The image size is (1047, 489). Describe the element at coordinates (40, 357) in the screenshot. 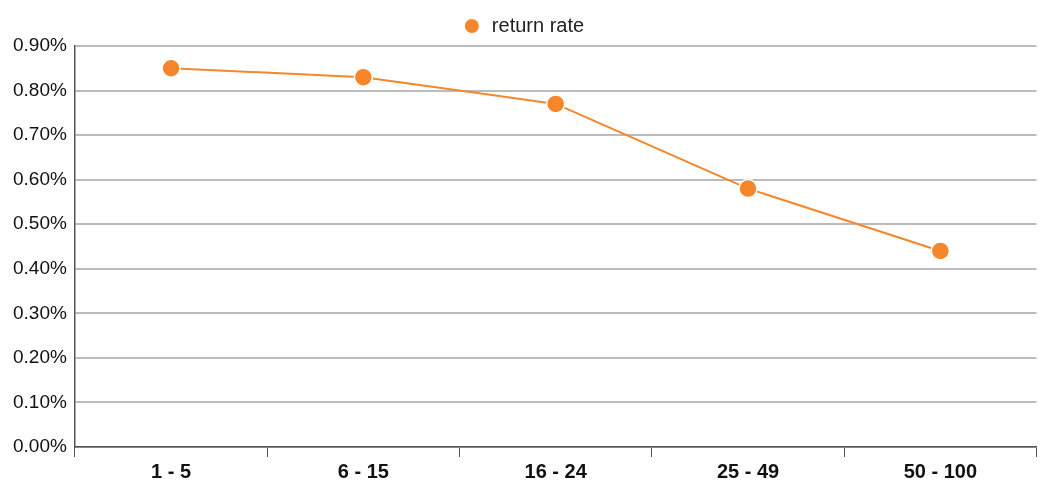

I see `y-tick-label: 0.20%` at that location.